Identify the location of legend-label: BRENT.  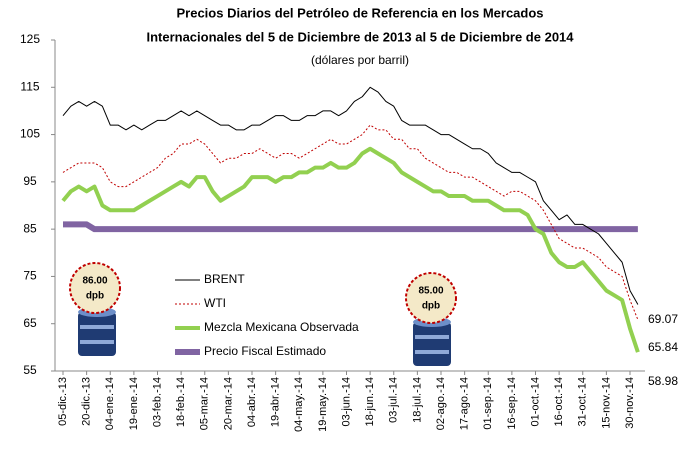
(224, 279).